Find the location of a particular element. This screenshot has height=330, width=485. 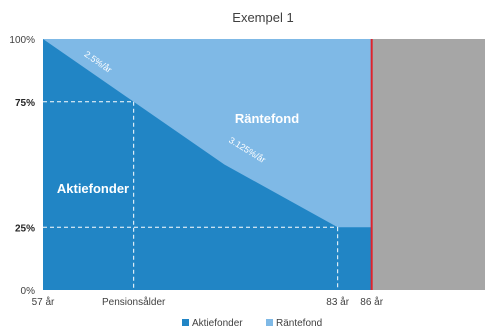

x-tick-label: 86 år is located at coordinates (371, 302).